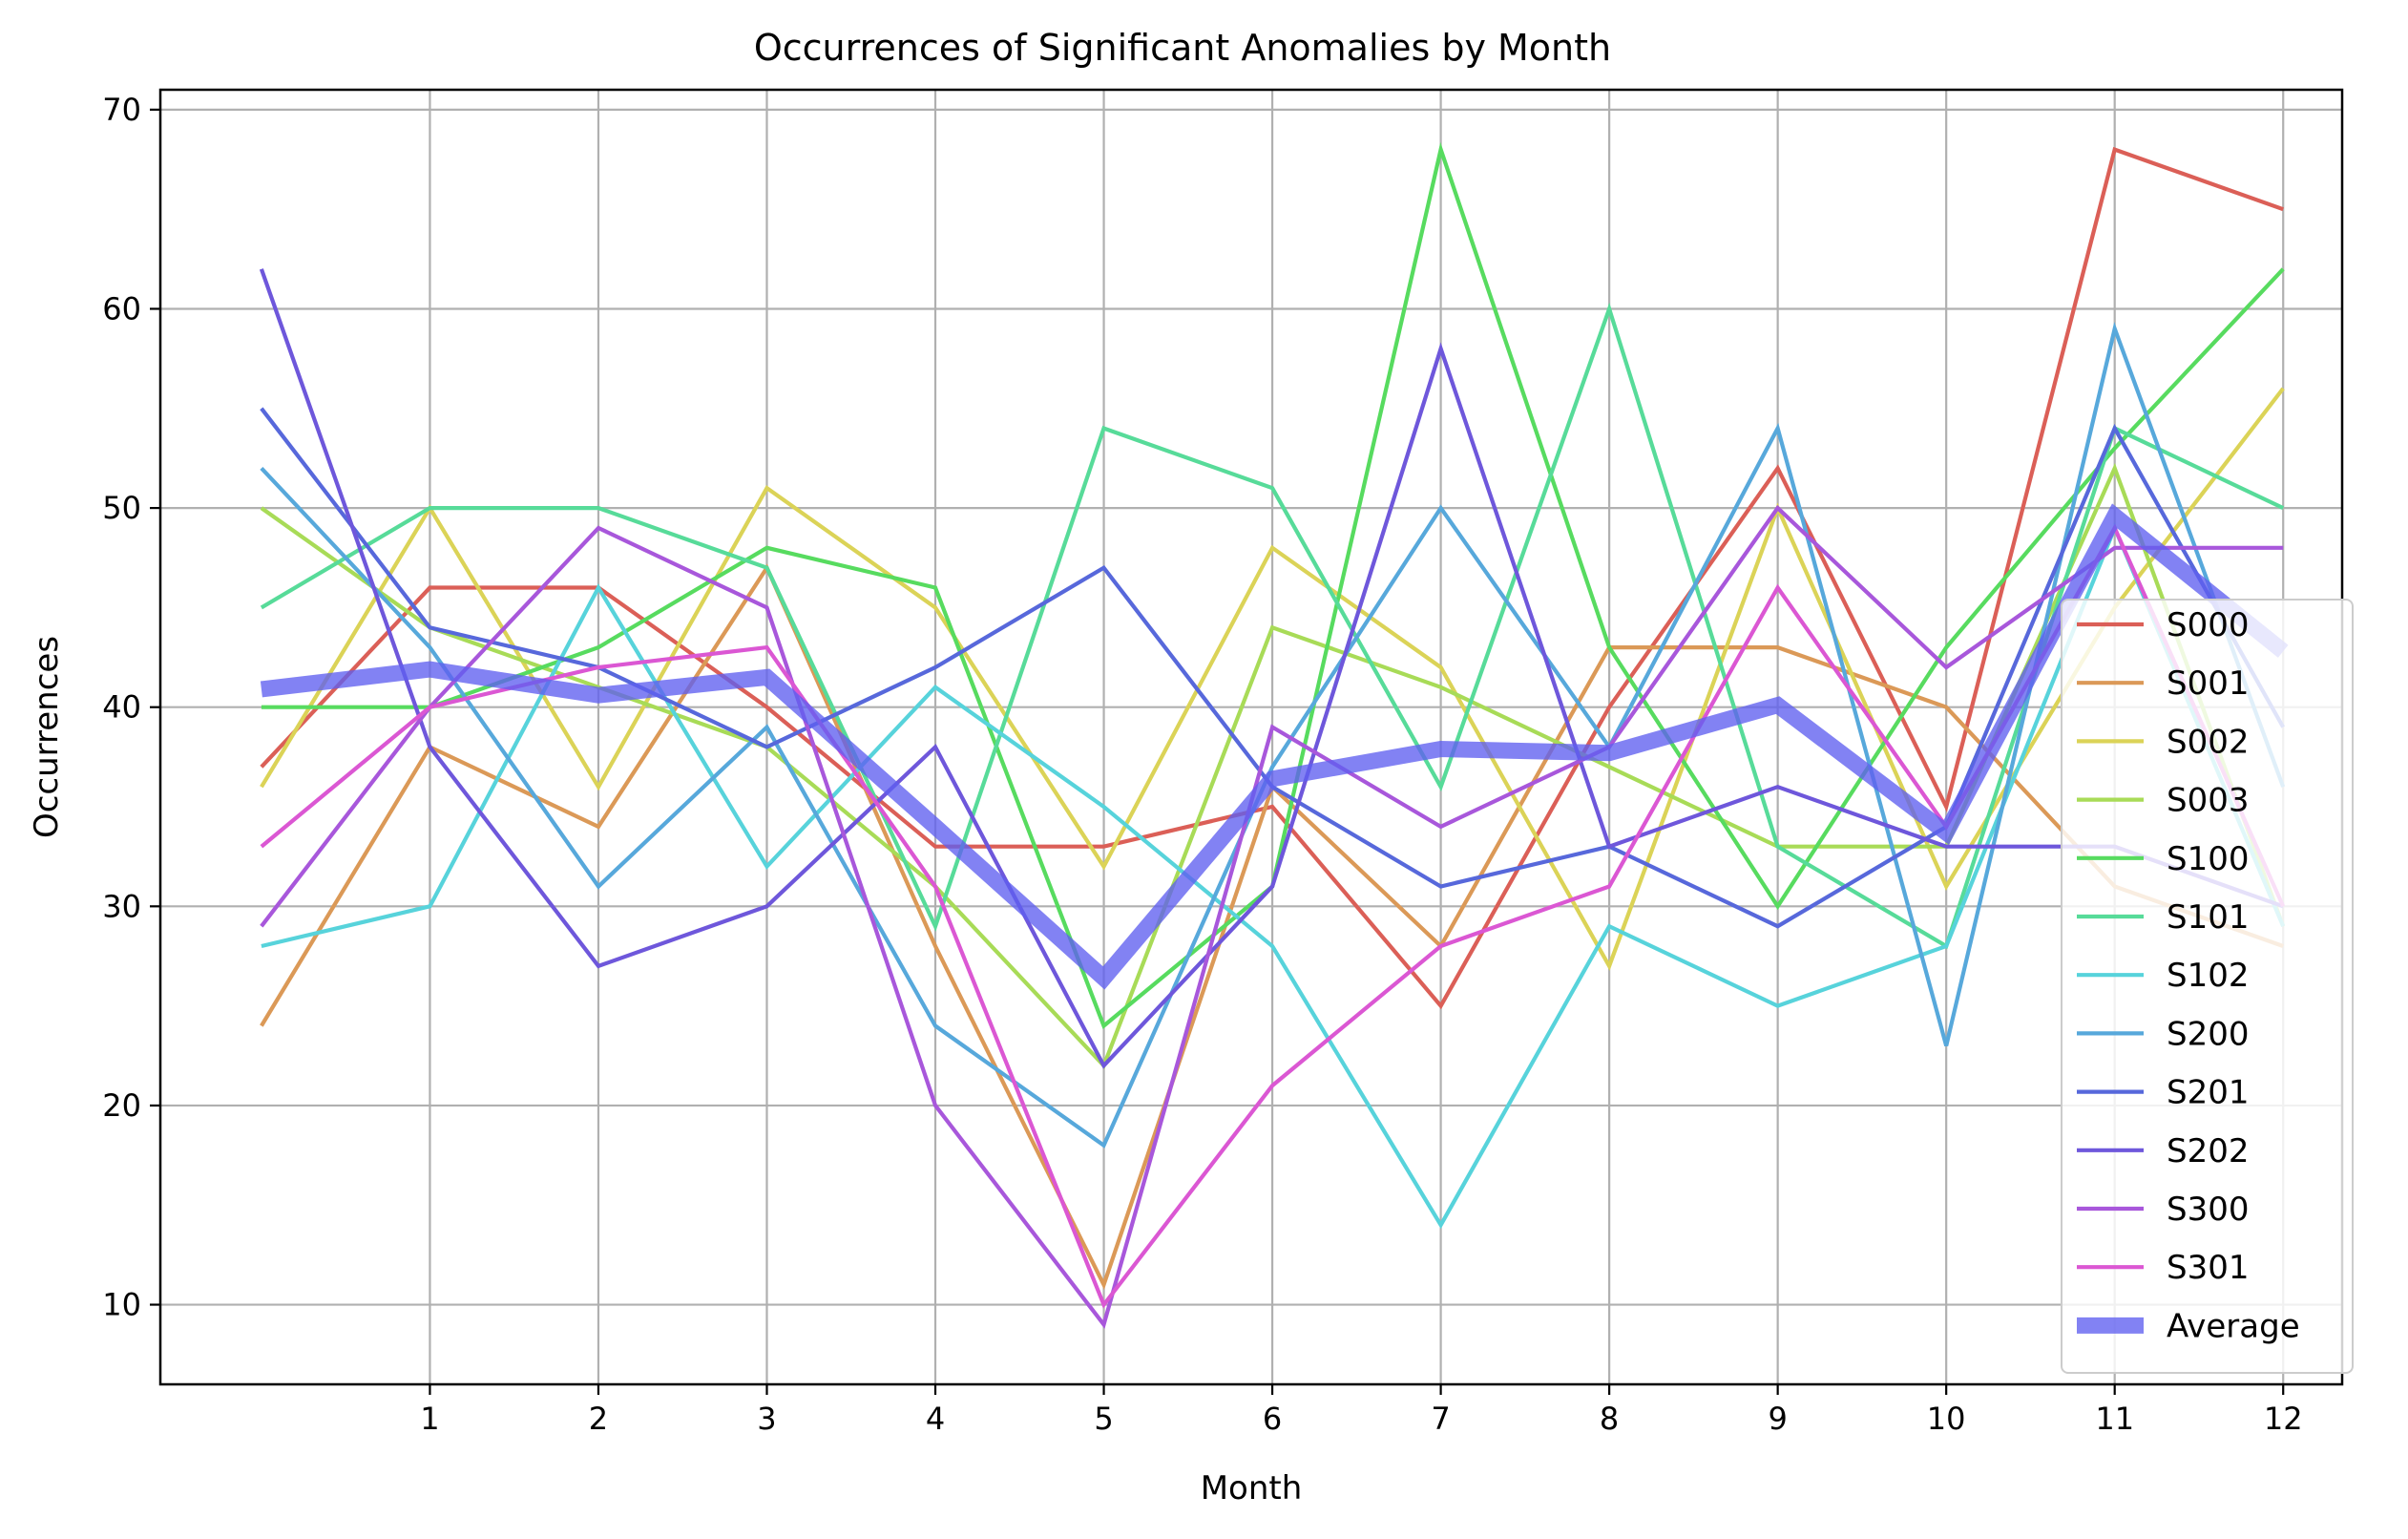  What do you see at coordinates (2163, 1034) in the screenshot?
I see `legend-entry-s200: S200` at bounding box center [2163, 1034].